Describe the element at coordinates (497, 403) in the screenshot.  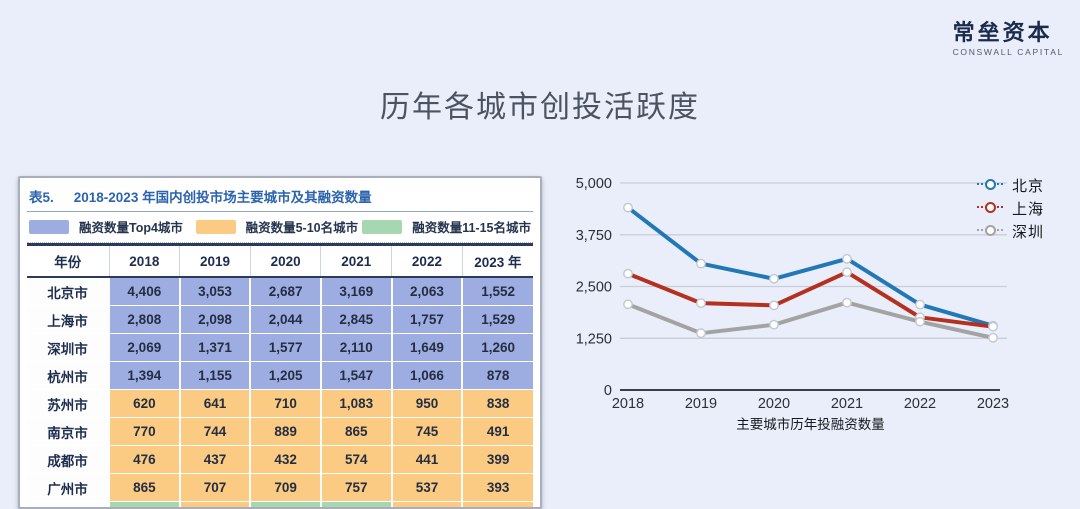
I see `value-cell: 838` at that location.